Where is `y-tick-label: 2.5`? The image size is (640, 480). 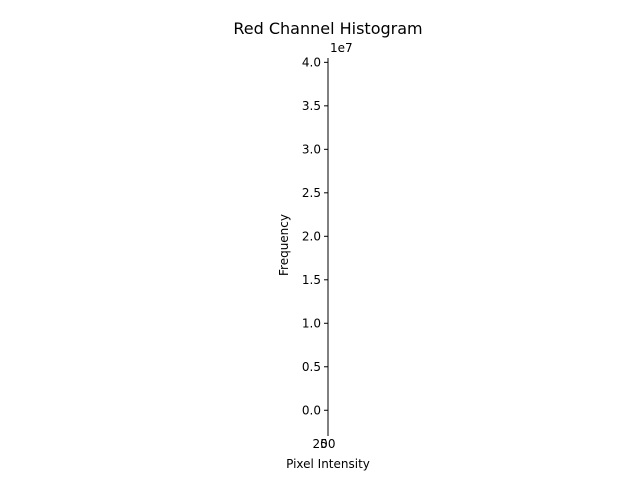 y-tick-label: 2.5 is located at coordinates (311, 193).